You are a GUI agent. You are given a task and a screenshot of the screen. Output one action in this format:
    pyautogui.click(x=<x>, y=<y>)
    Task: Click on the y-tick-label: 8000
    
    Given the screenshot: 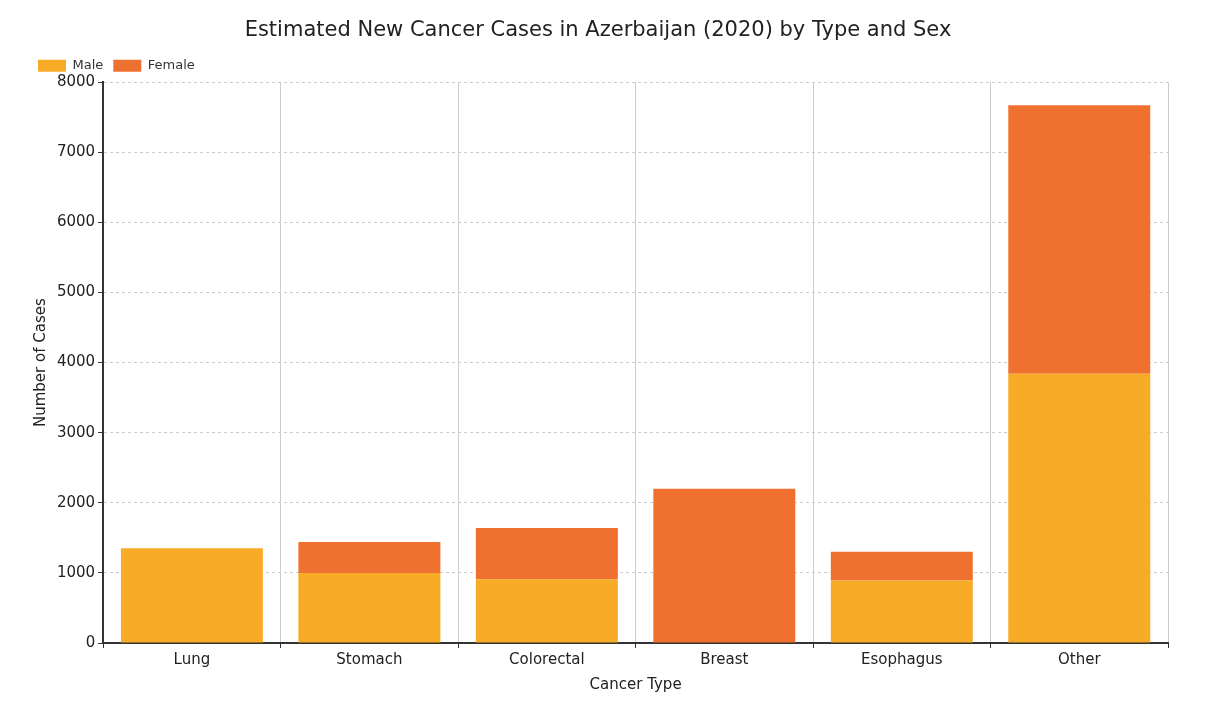 What is the action you would take?
    pyautogui.click(x=76, y=81)
    